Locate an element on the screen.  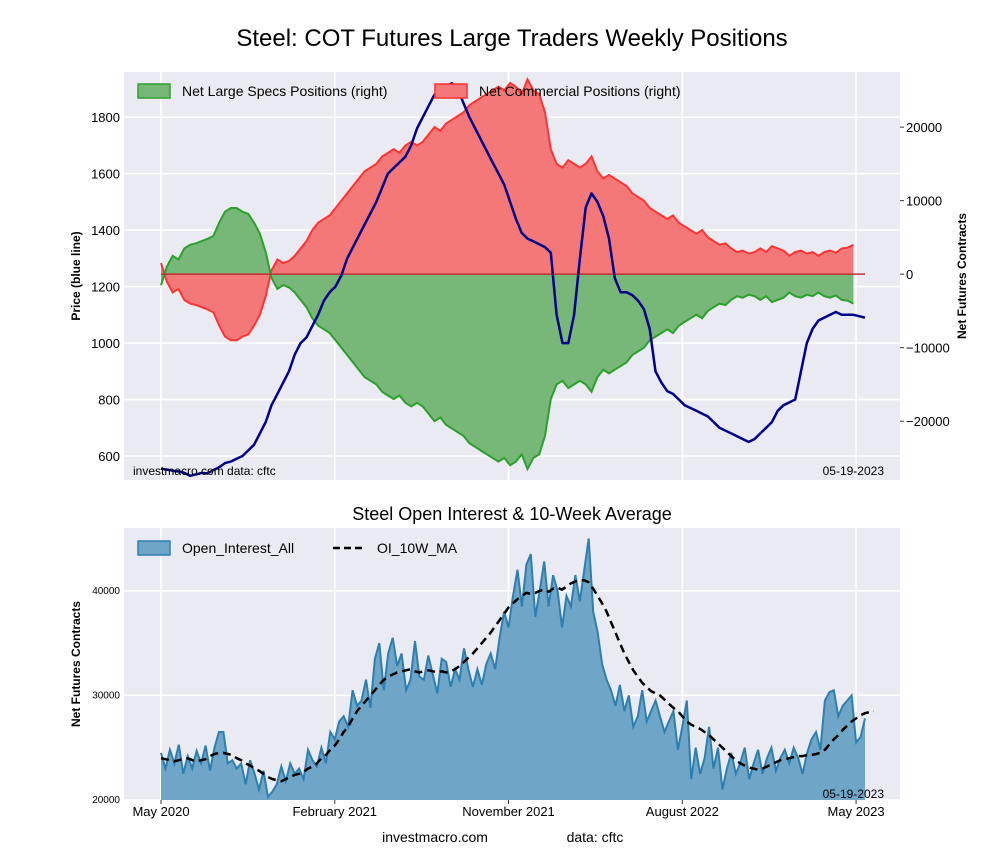
top-left-tick-label: 1400 is located at coordinates (105, 230).